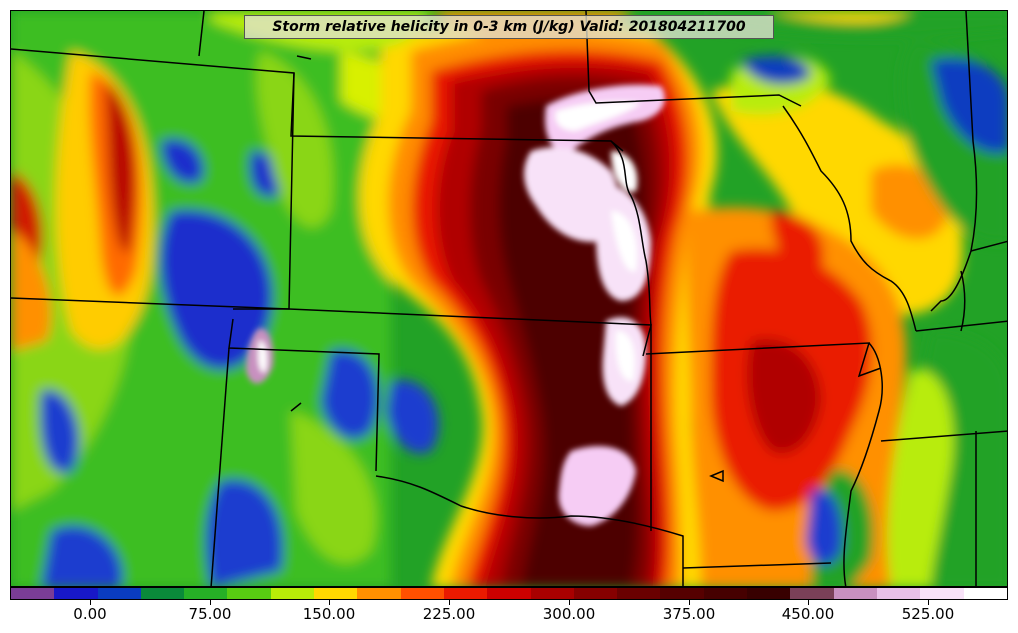 This screenshot has height=633, width=1018. I want to click on colorbar, so click(509, 593).